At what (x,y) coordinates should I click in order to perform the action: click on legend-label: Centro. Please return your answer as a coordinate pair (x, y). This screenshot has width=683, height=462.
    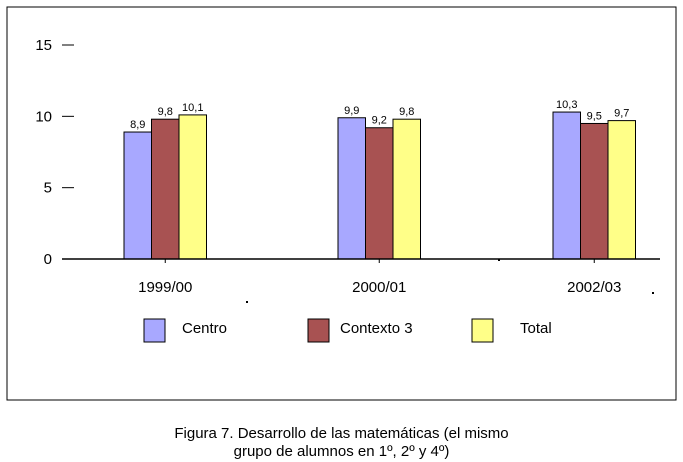
    Looking at the image, I should click on (204, 328).